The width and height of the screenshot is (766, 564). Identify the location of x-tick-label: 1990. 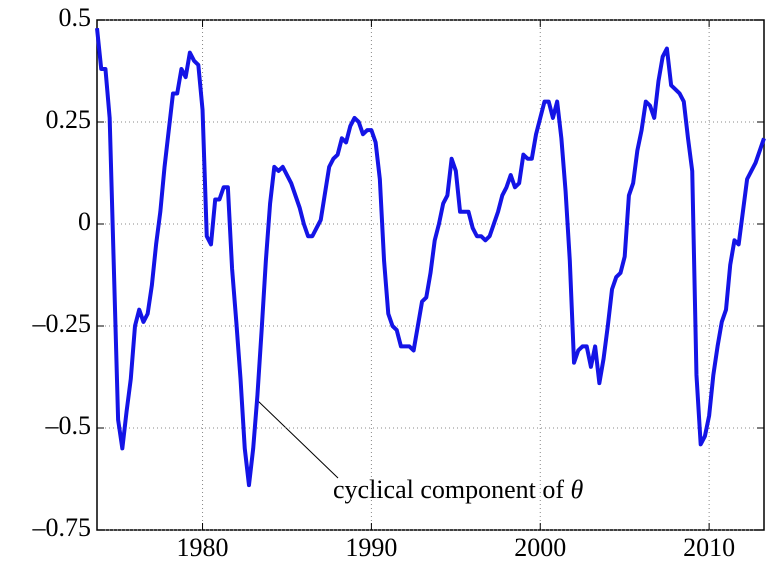
(371, 547).